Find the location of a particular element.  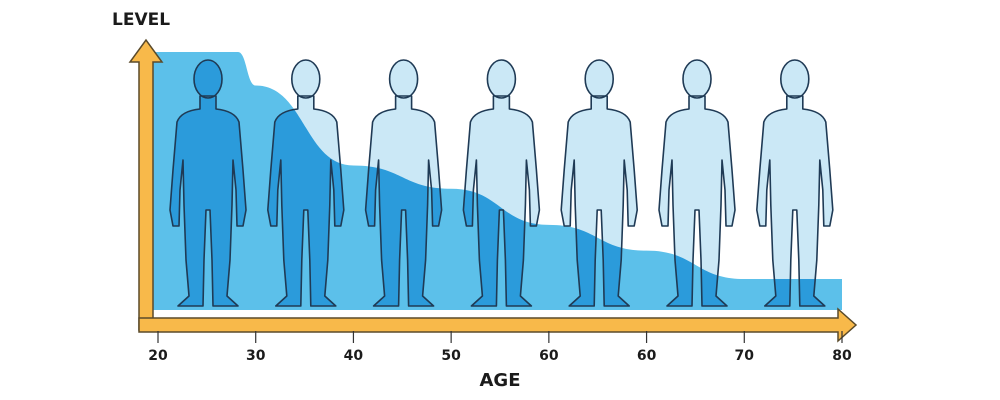

x-axis-arrow is located at coordinates (498, 325).